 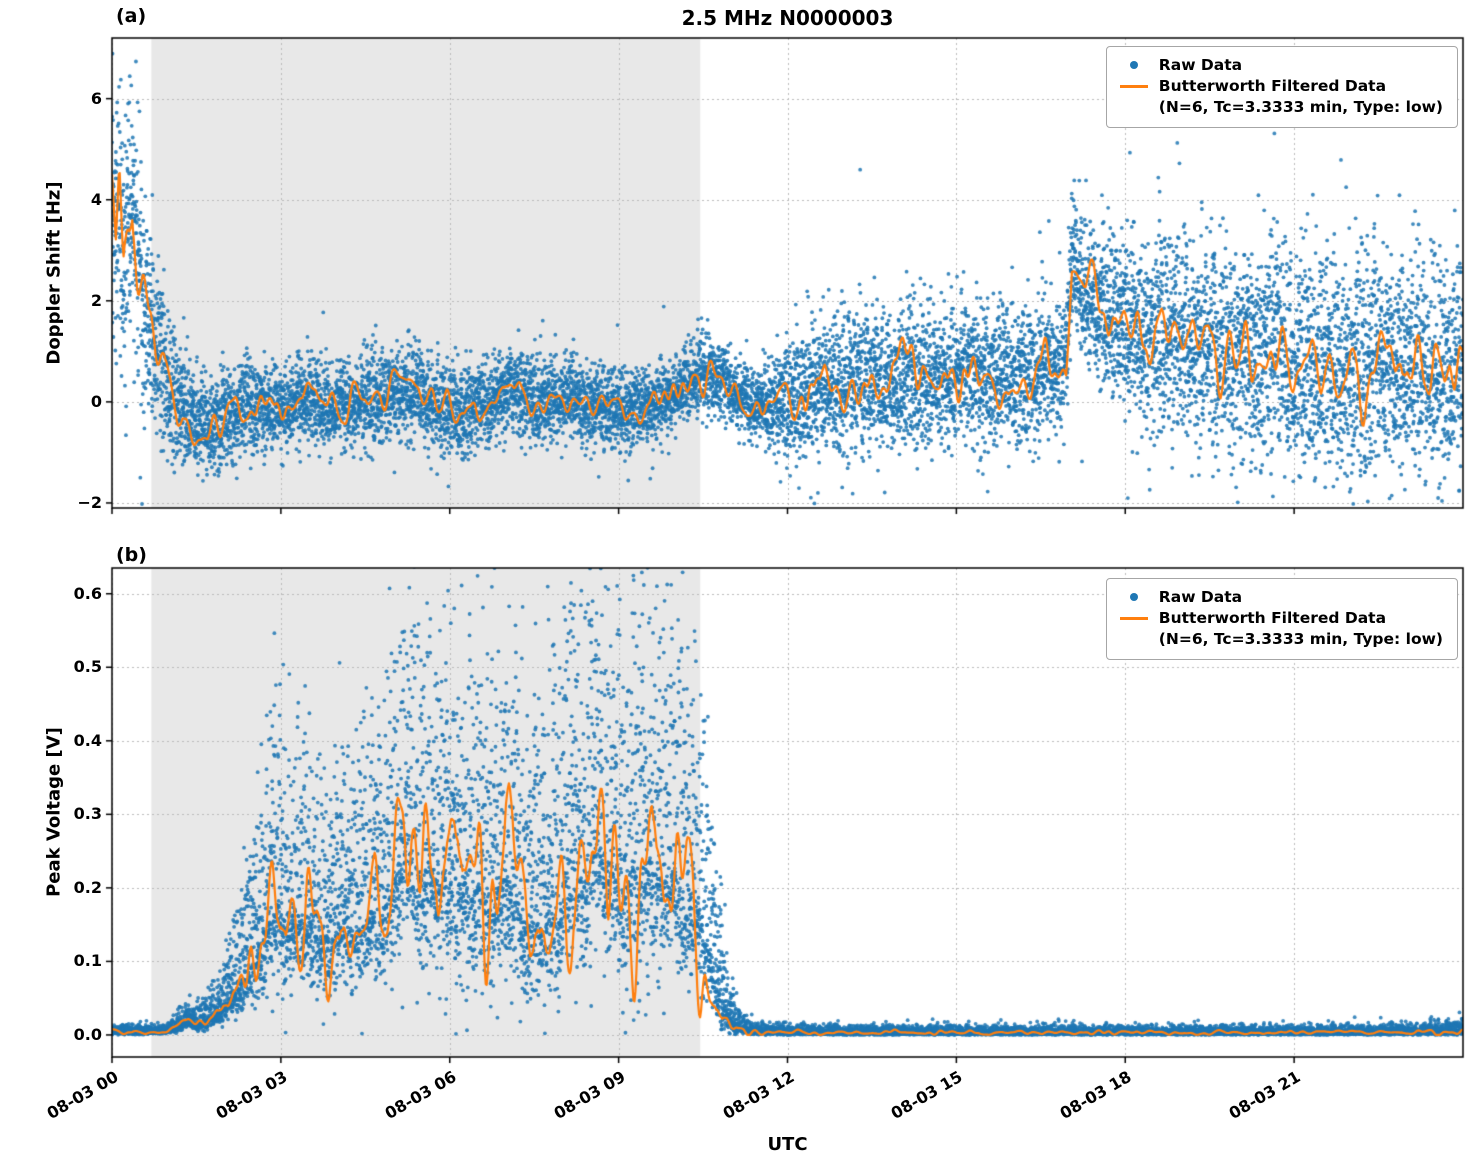 What do you see at coordinates (87, 740) in the screenshot?
I see `y-tick-label: 0.4` at bounding box center [87, 740].